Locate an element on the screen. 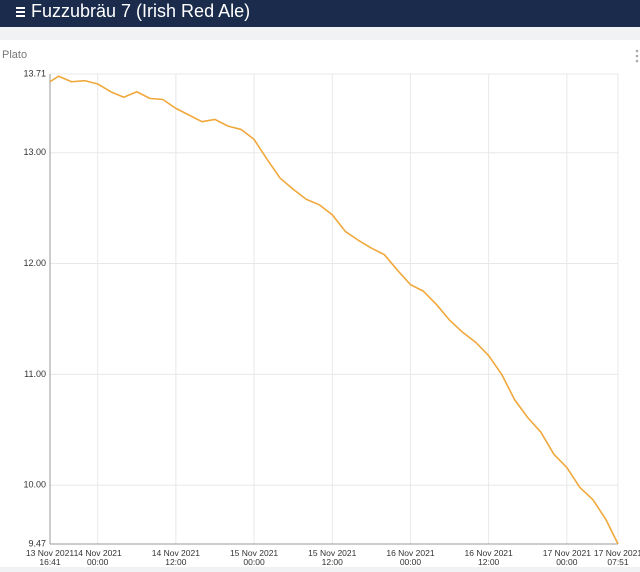 The image size is (640, 572). x-tick-label: 17 Nov 2021 07:51 is located at coordinates (617, 557).